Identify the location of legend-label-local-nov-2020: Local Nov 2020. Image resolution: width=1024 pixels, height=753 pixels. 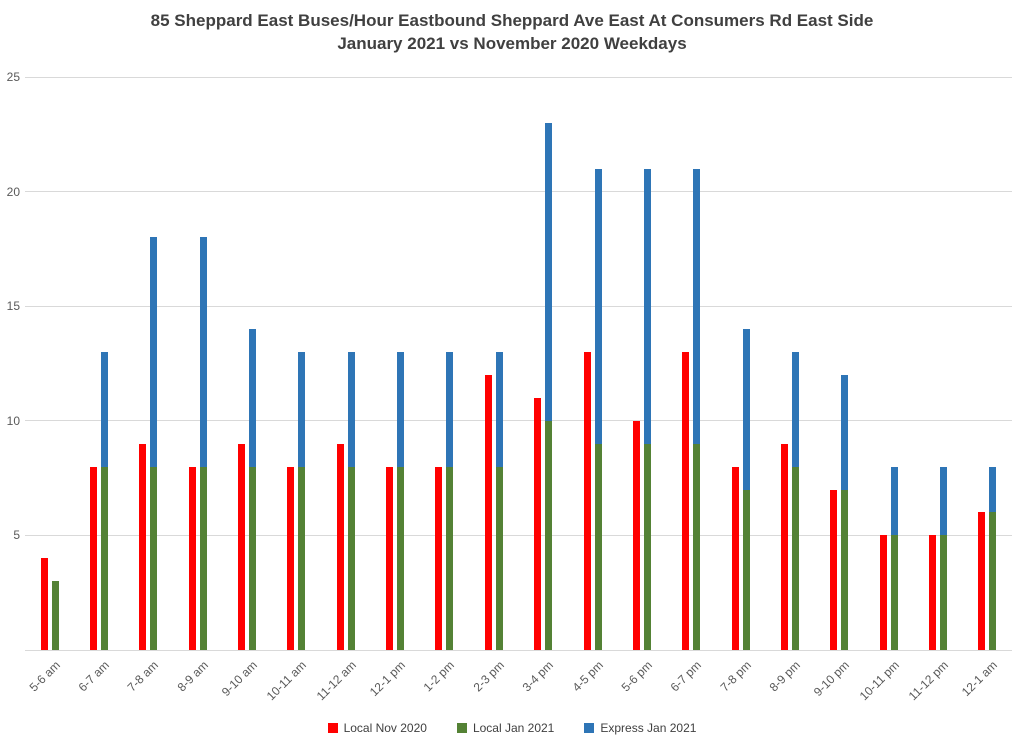
(385, 728).